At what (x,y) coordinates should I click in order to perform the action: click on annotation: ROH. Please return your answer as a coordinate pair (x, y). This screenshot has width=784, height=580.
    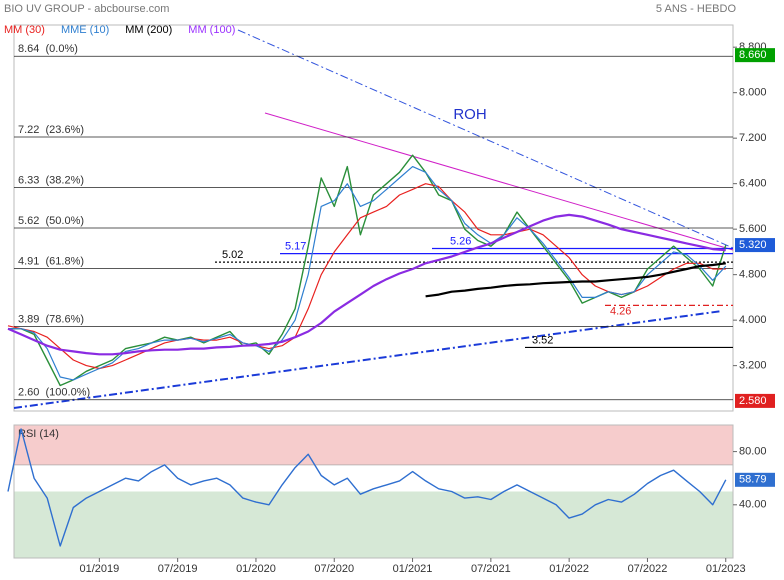
    Looking at the image, I should click on (469, 114).